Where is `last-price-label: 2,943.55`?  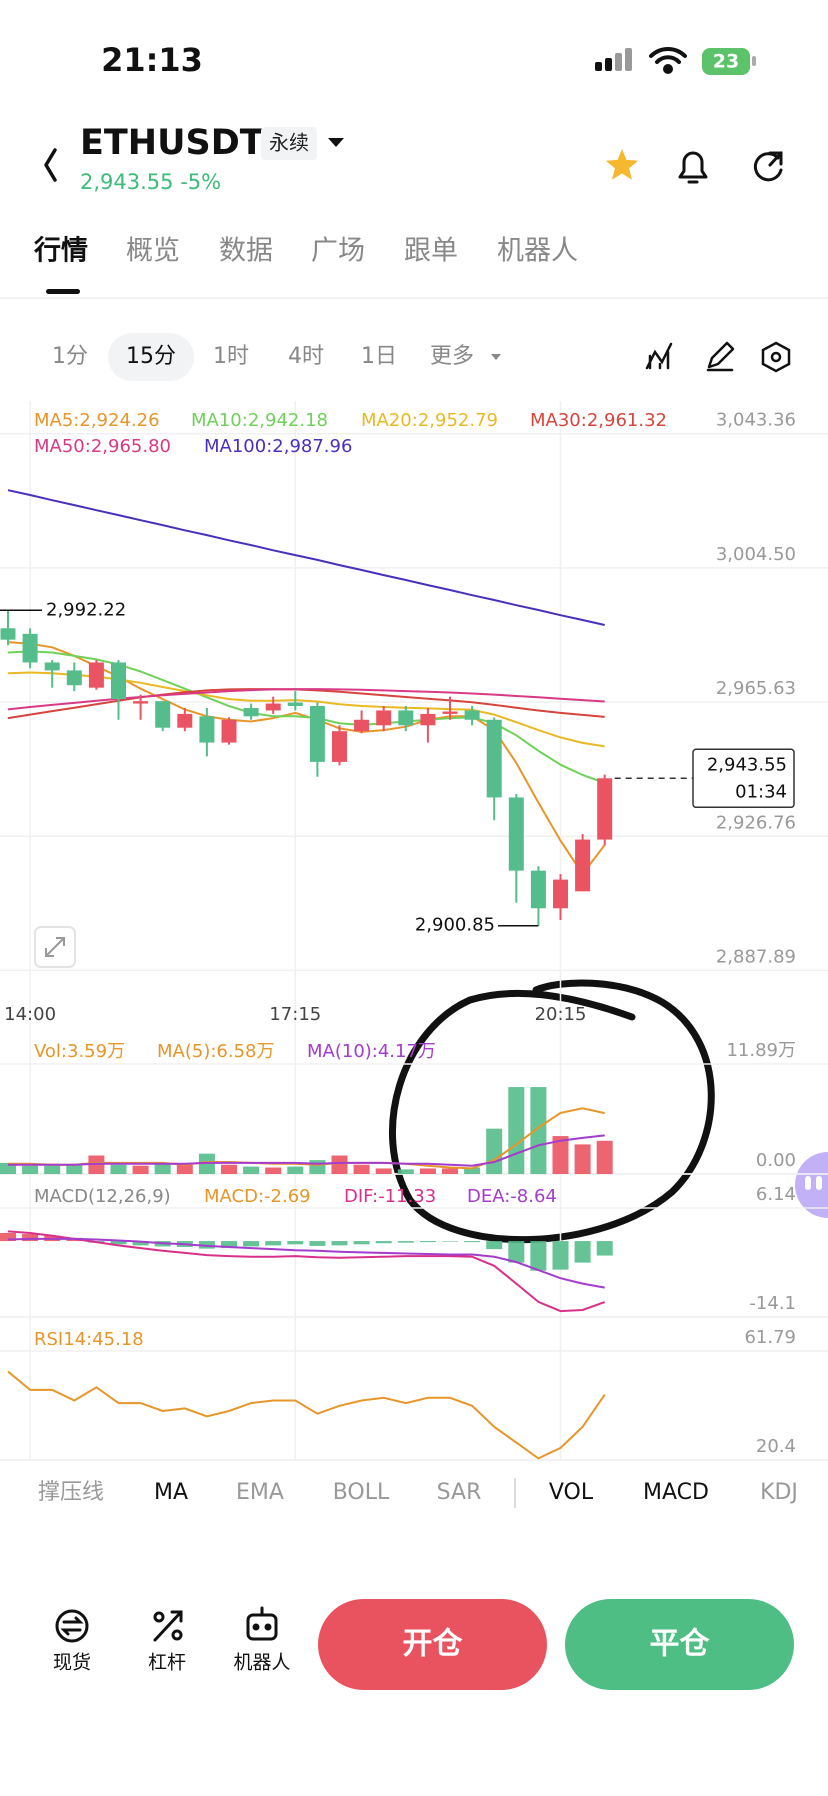
last-price-label: 2,943.55 is located at coordinates (747, 764).